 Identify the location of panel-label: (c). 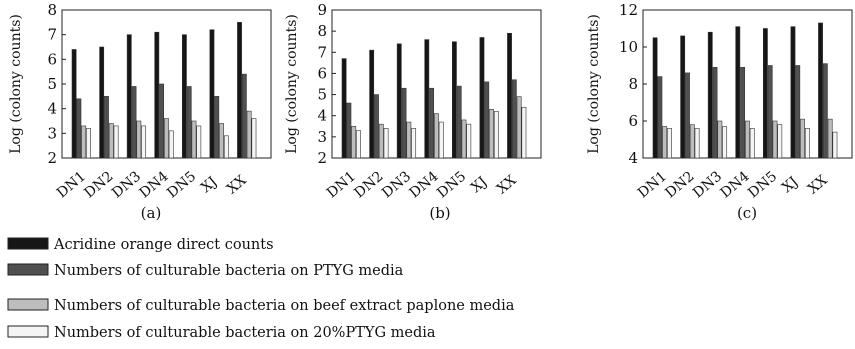
(747, 213).